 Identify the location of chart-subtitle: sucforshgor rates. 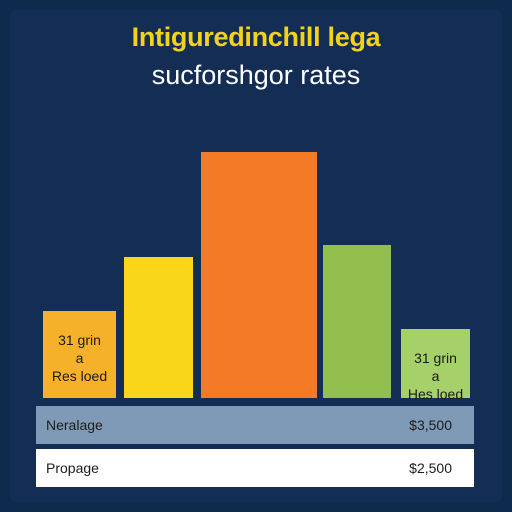
(256, 75).